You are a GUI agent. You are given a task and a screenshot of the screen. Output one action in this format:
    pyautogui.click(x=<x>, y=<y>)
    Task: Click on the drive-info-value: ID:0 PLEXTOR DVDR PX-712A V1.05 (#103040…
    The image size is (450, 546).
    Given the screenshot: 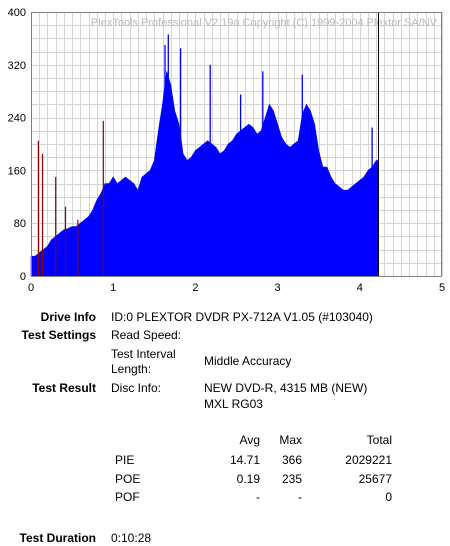 What is the action you would take?
    pyautogui.click(x=242, y=317)
    